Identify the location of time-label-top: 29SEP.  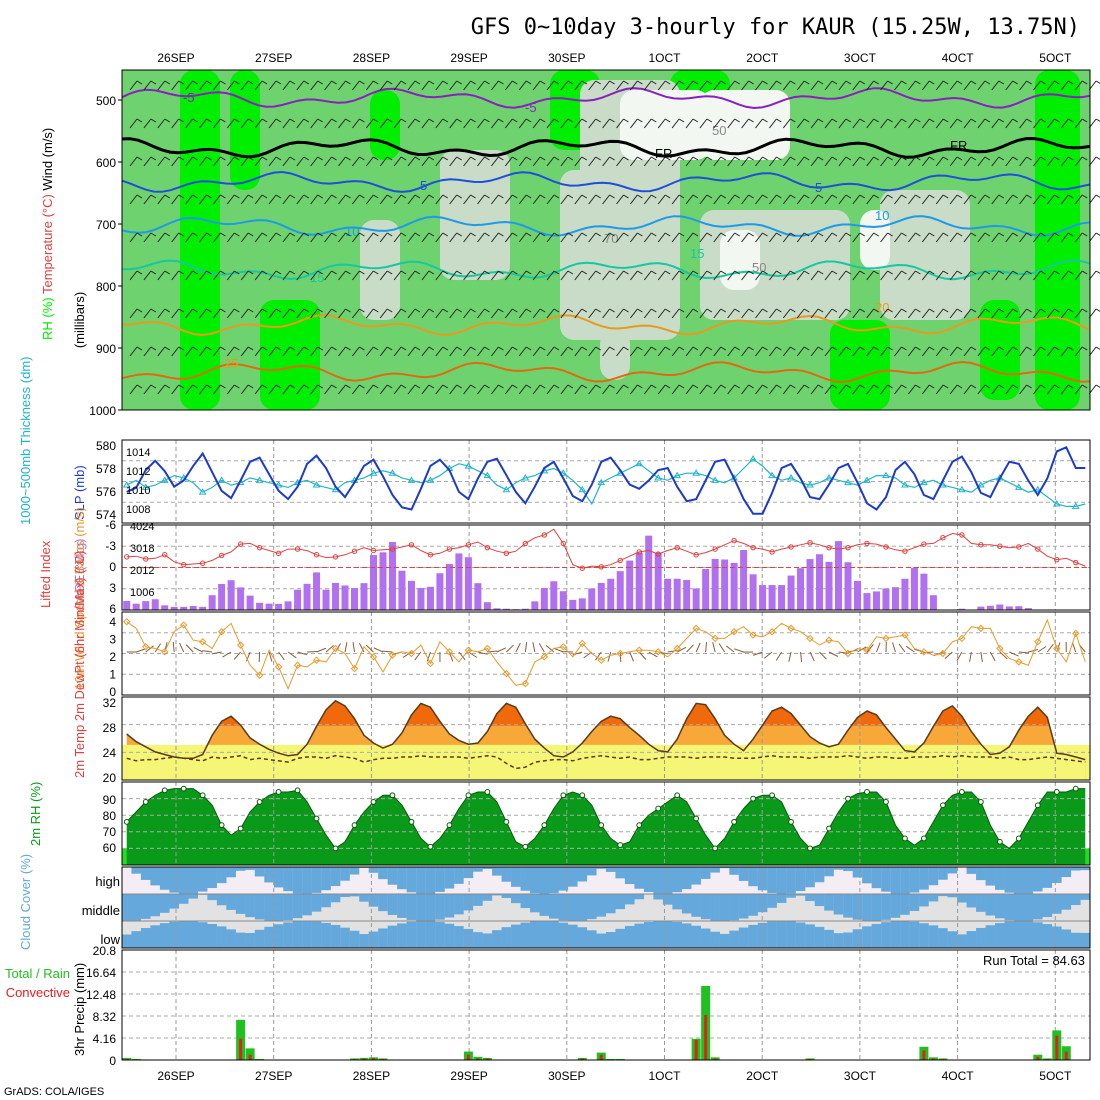
(468, 58).